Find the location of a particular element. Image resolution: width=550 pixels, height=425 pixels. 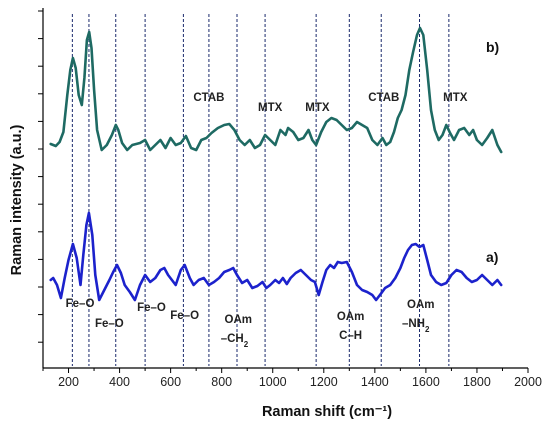

x-ticks: 200 400 600 800 1000 1200 1400 1600 1800 2000 is located at coordinates (292, 378).